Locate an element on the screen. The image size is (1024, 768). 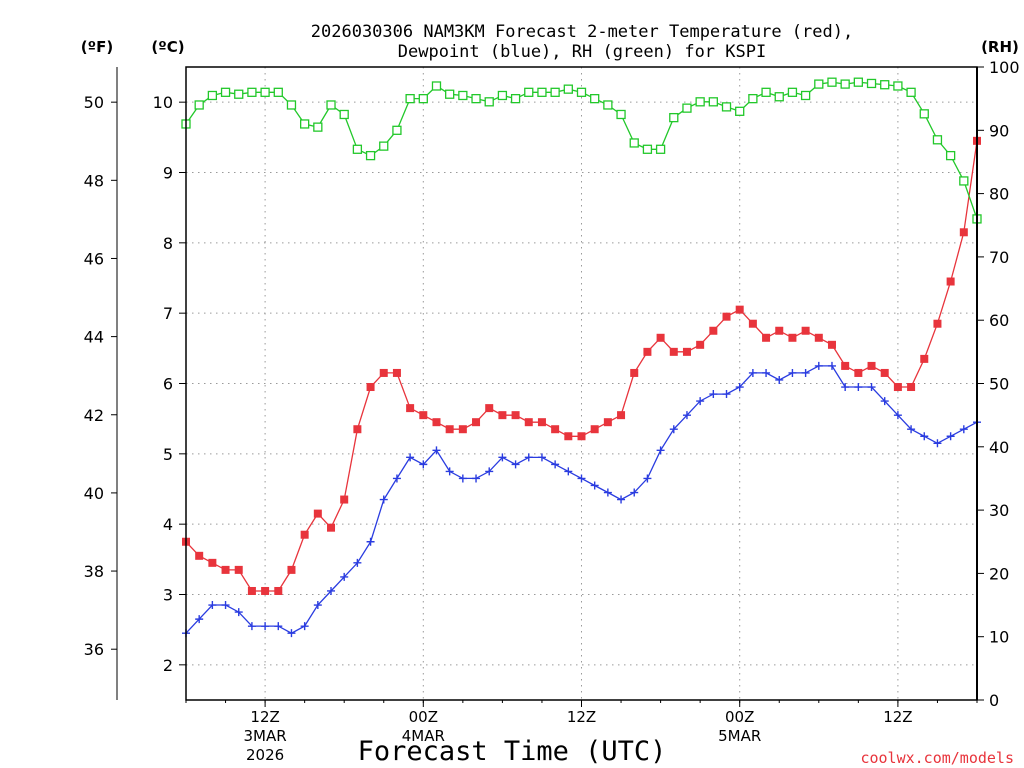
celsius-tick-label: 10 is located at coordinates (163, 102).